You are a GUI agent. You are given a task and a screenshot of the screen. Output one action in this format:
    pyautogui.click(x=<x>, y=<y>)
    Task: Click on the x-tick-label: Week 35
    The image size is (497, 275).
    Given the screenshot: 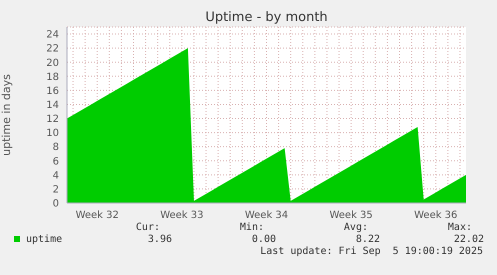 What is the action you would take?
    pyautogui.click(x=351, y=216)
    